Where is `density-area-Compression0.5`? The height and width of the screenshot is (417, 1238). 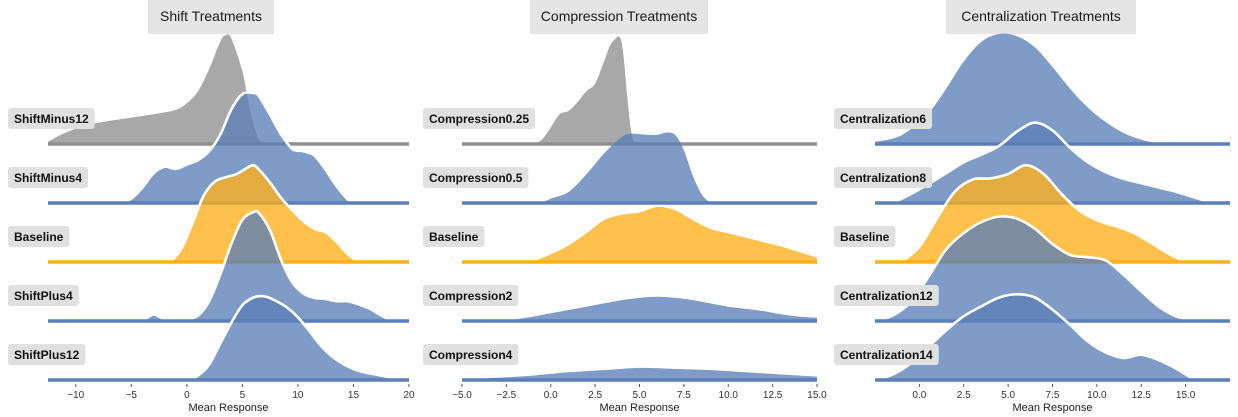
density-area-Compression0.5 is located at coordinates (626, 167).